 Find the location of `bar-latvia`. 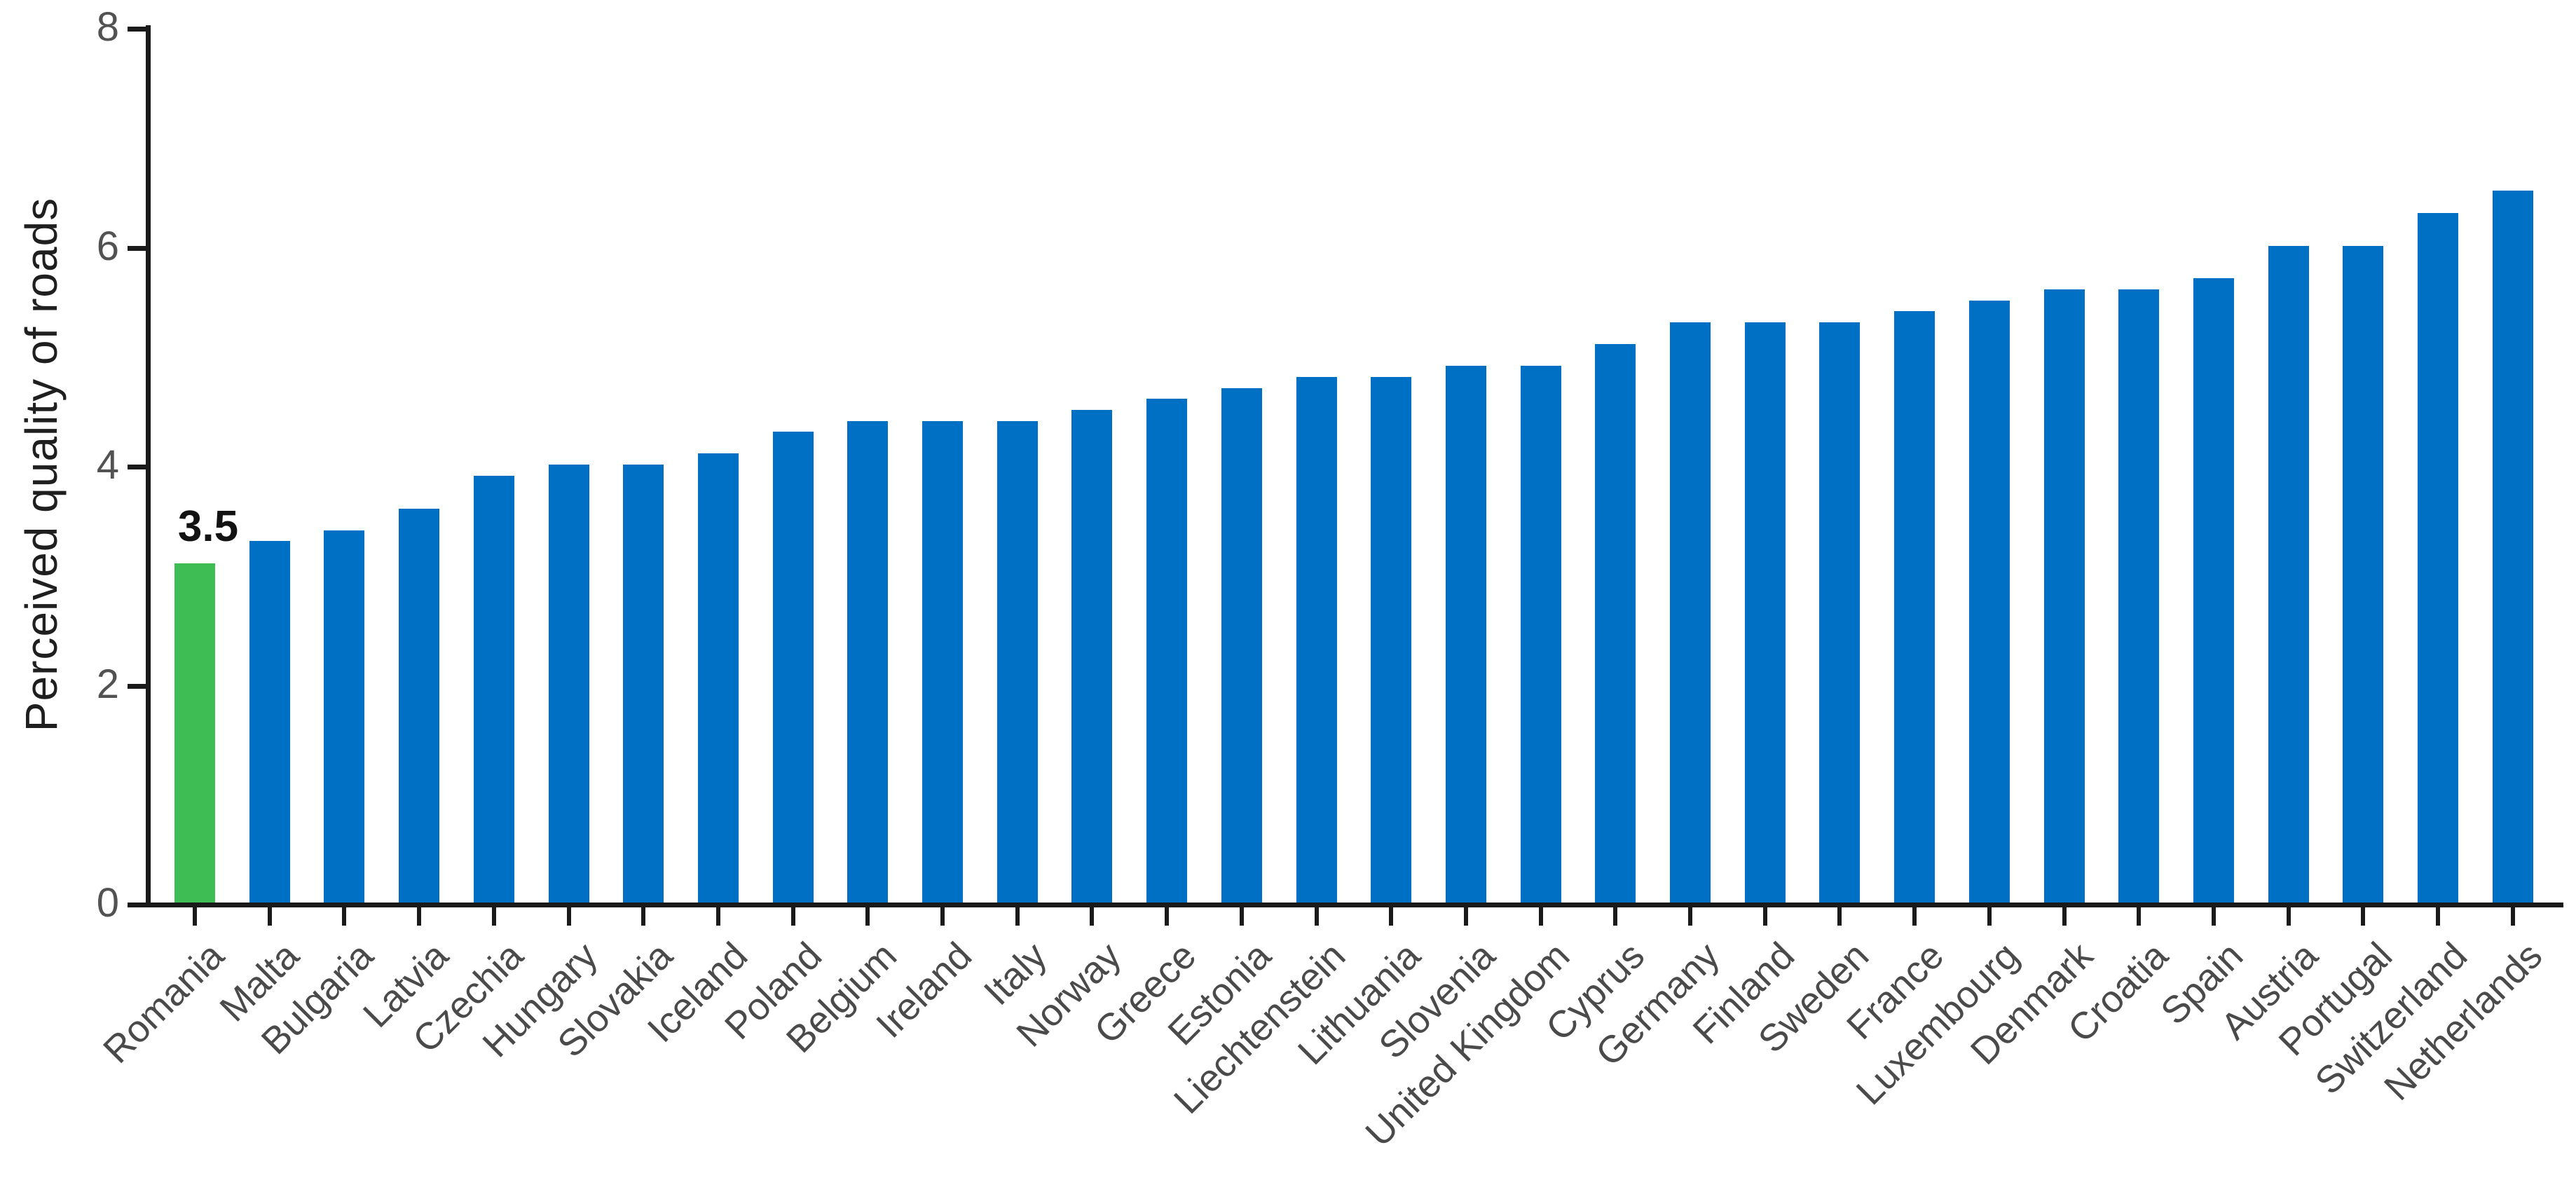

bar-latvia is located at coordinates (420, 705).